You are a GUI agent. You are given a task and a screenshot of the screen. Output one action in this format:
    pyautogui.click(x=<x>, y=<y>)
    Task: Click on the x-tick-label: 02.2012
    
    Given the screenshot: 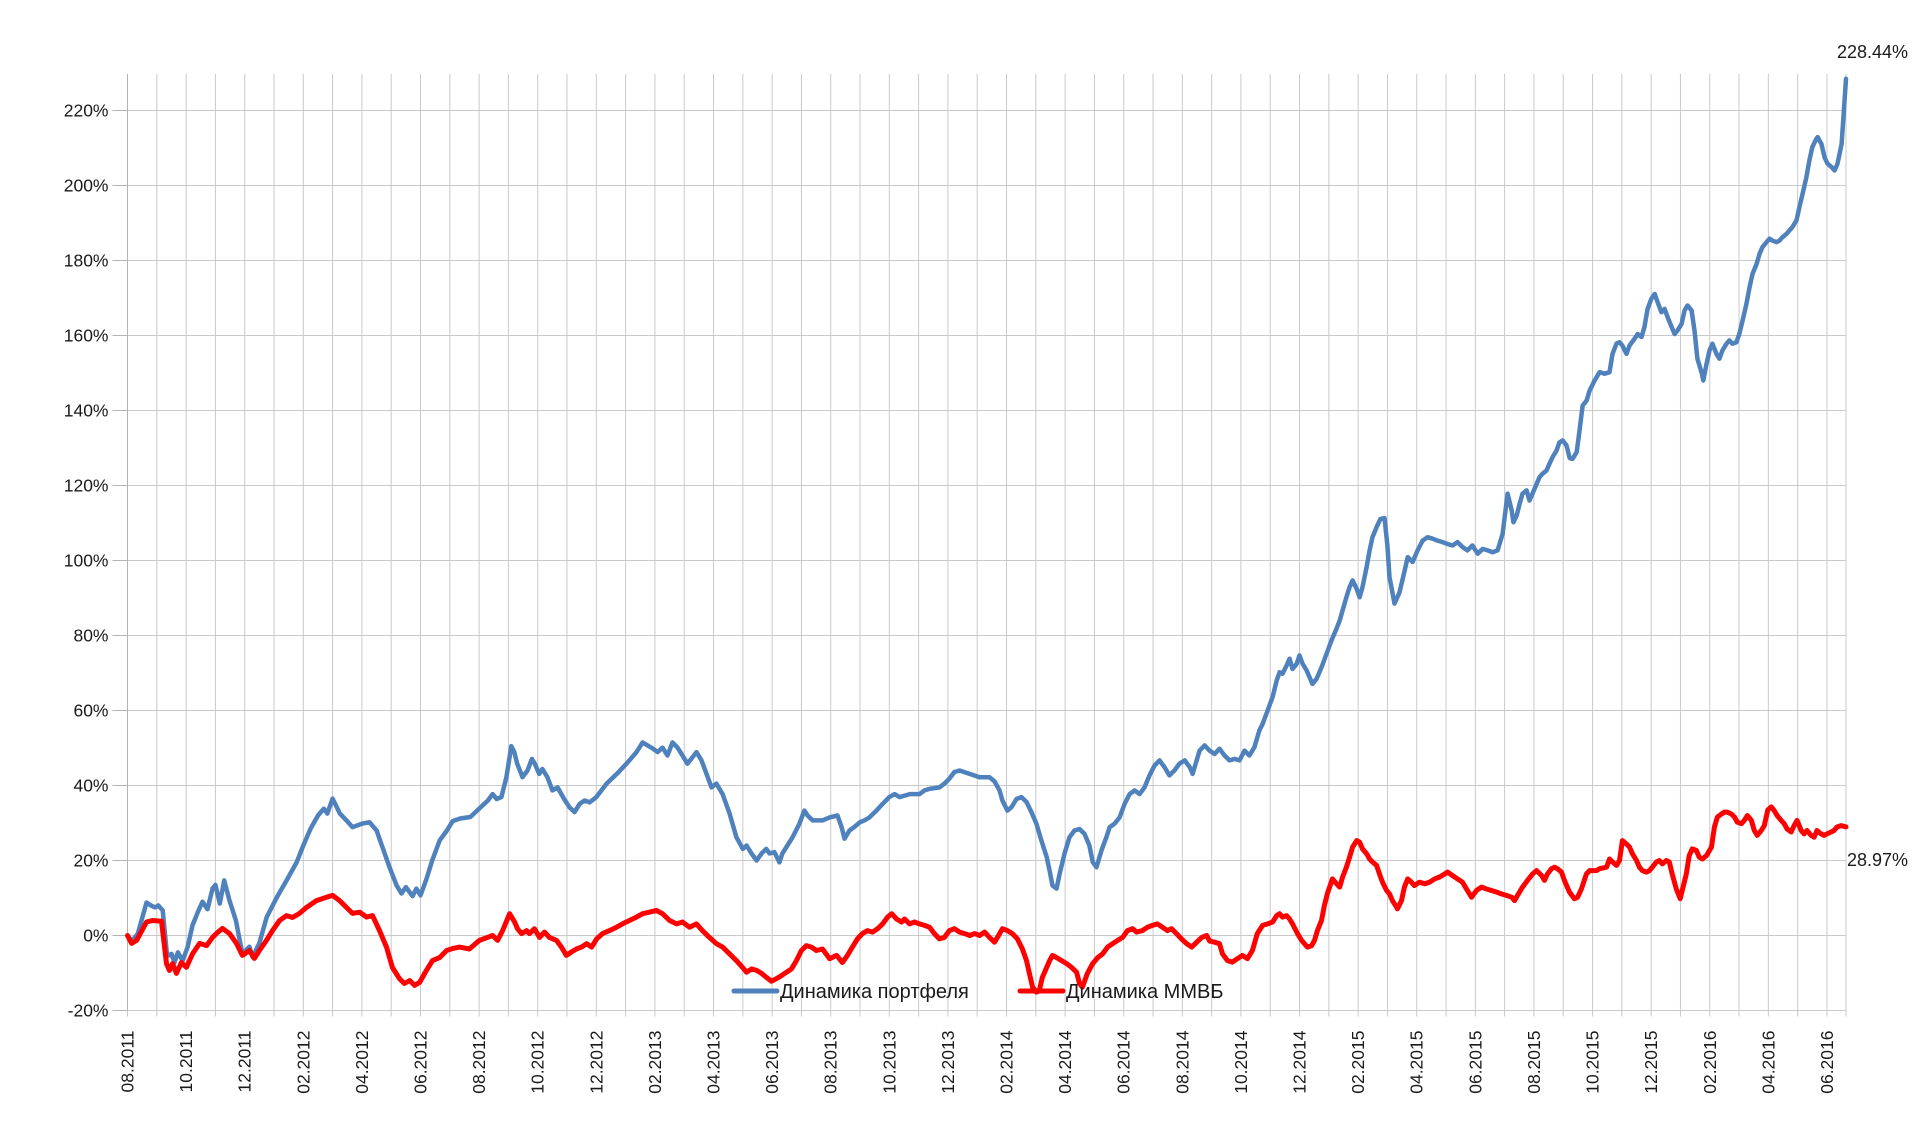 What is the action you would take?
    pyautogui.click(x=303, y=1062)
    